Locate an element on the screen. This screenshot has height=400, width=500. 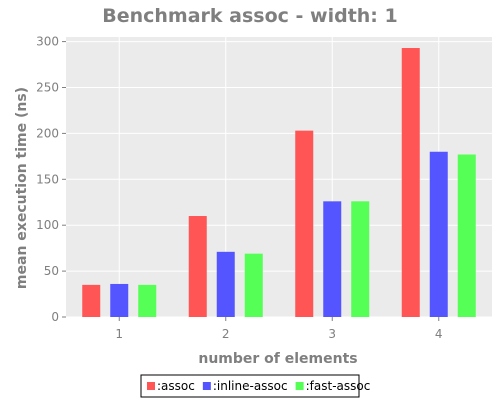
y-tick-label: 100 is located at coordinates (47, 225).